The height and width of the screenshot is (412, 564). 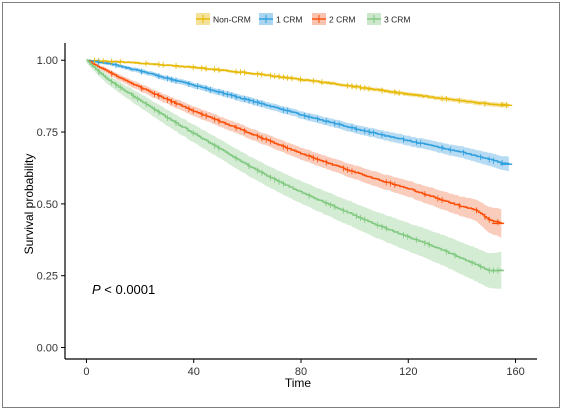 What do you see at coordinates (86, 372) in the screenshot?
I see `x-tick-label: 0` at bounding box center [86, 372].